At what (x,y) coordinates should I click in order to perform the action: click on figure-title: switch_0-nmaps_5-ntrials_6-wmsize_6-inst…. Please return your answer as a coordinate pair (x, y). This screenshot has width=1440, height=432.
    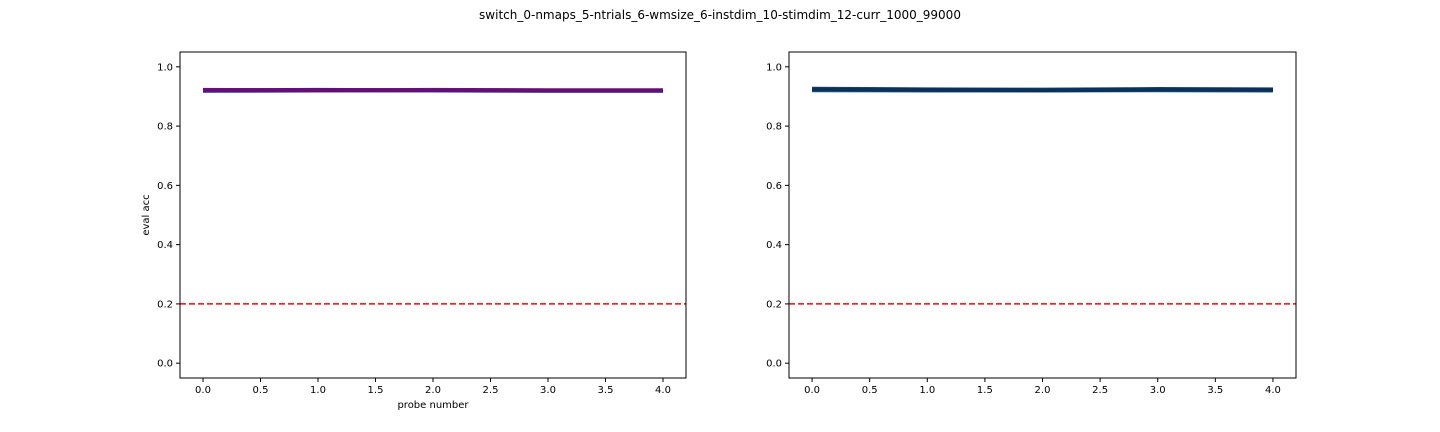
    Looking at the image, I should click on (720, 15).